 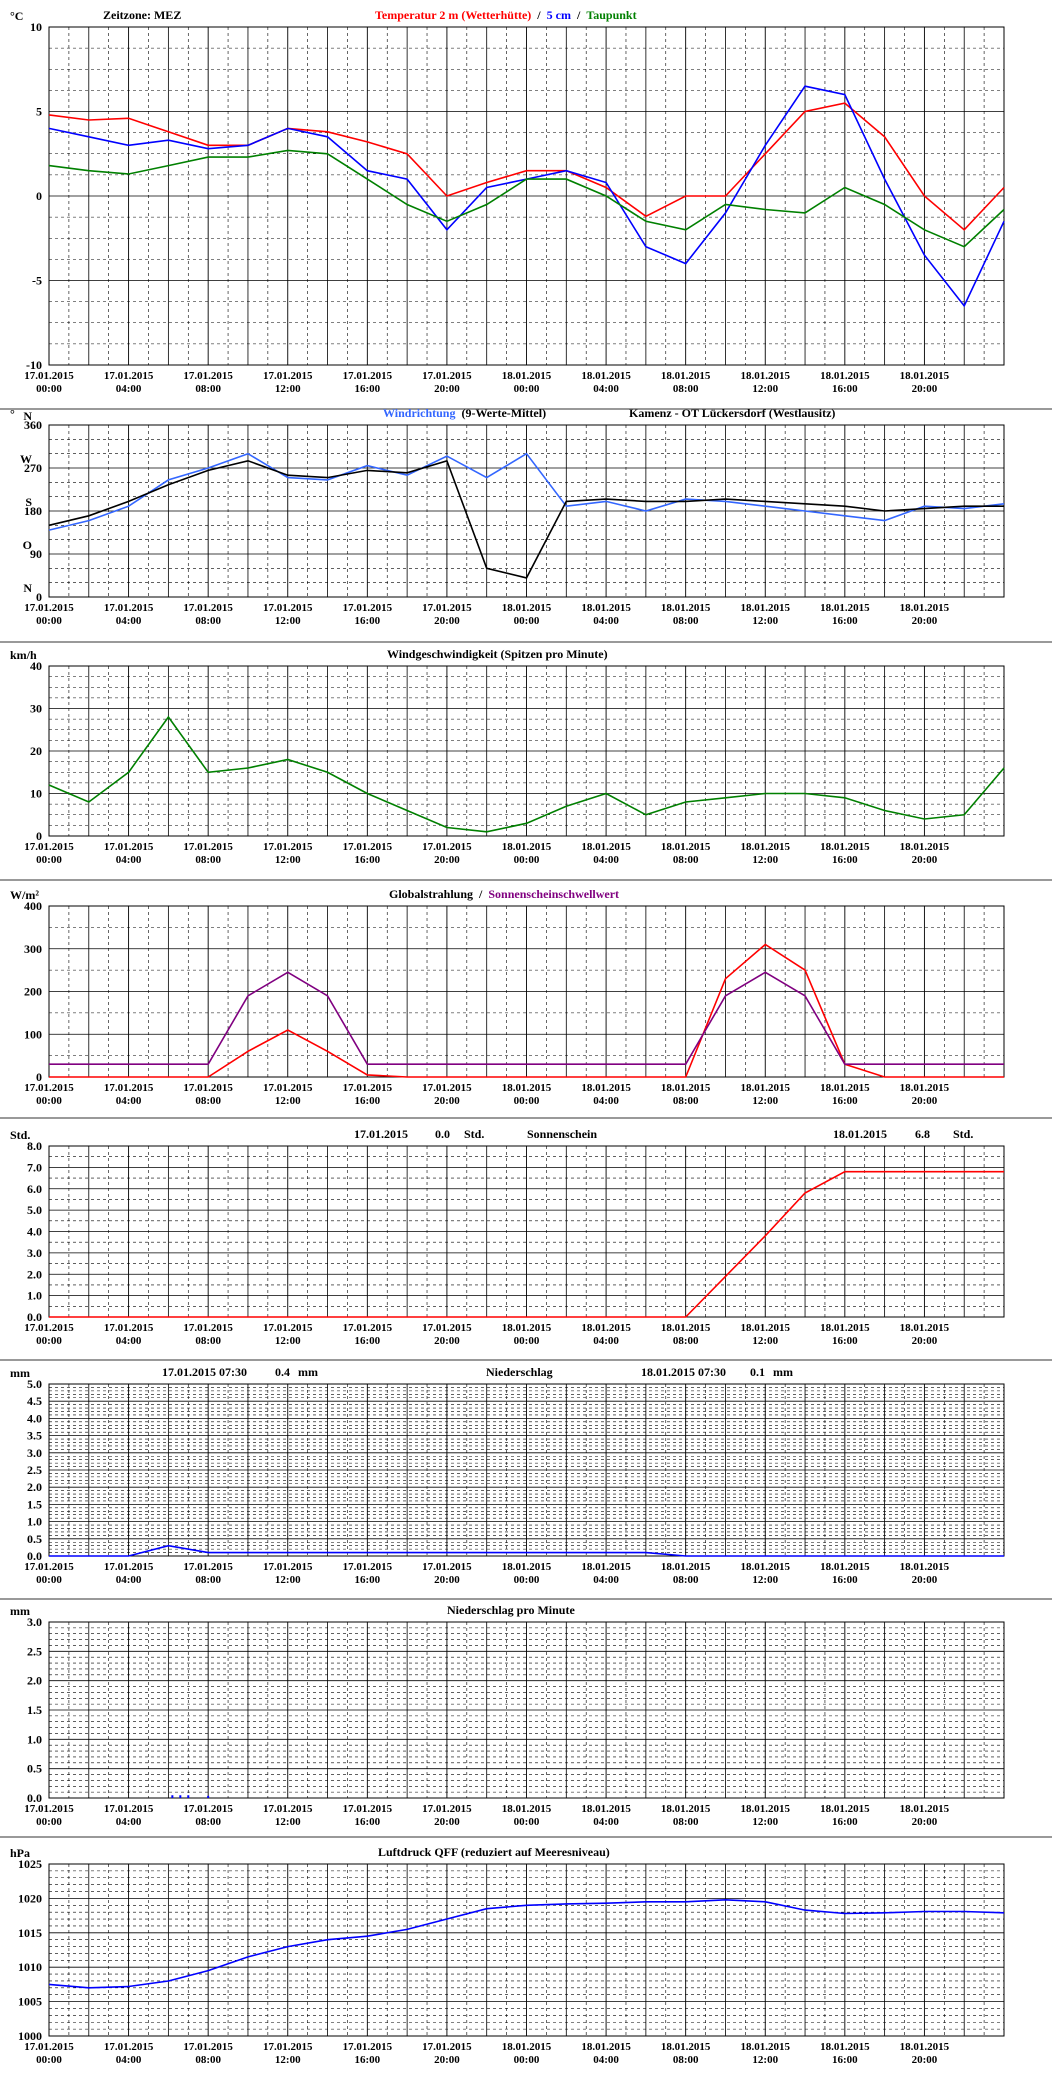 What do you see at coordinates (282, 1372) in the screenshot?
I see `annotation: 0.4` at bounding box center [282, 1372].